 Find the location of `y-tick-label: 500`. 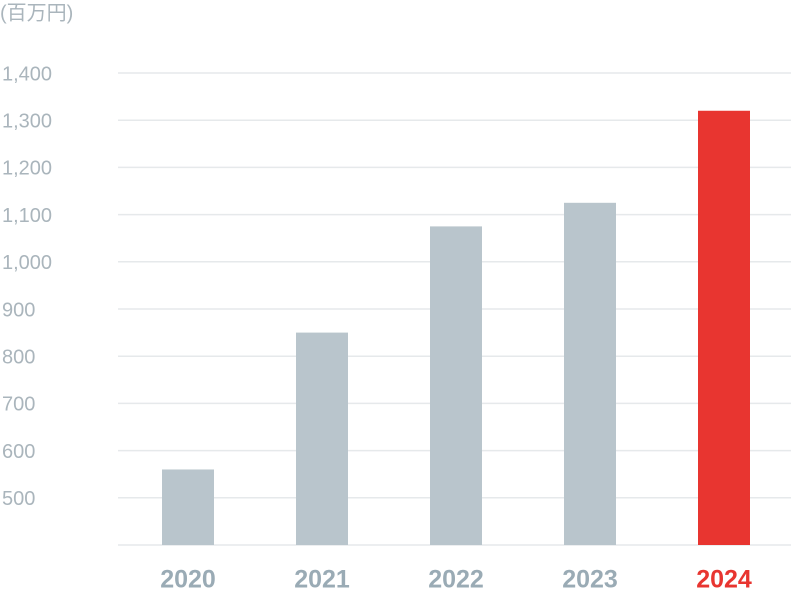

y-tick-label: 500 is located at coordinates (18, 499).